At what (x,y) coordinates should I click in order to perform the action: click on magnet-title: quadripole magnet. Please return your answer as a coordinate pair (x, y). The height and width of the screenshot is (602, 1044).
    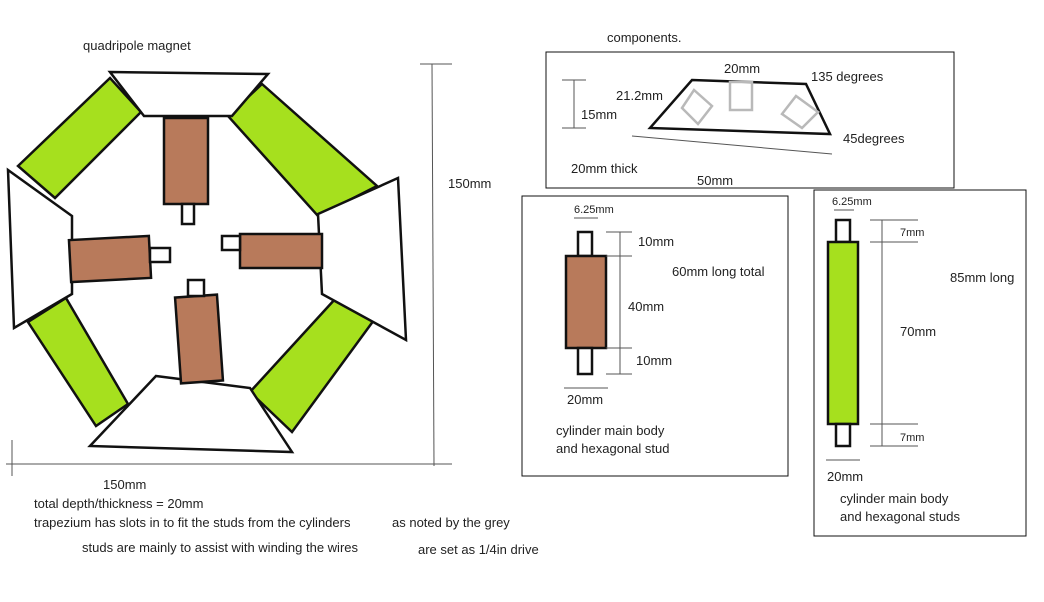
    Looking at the image, I should click on (137, 45).